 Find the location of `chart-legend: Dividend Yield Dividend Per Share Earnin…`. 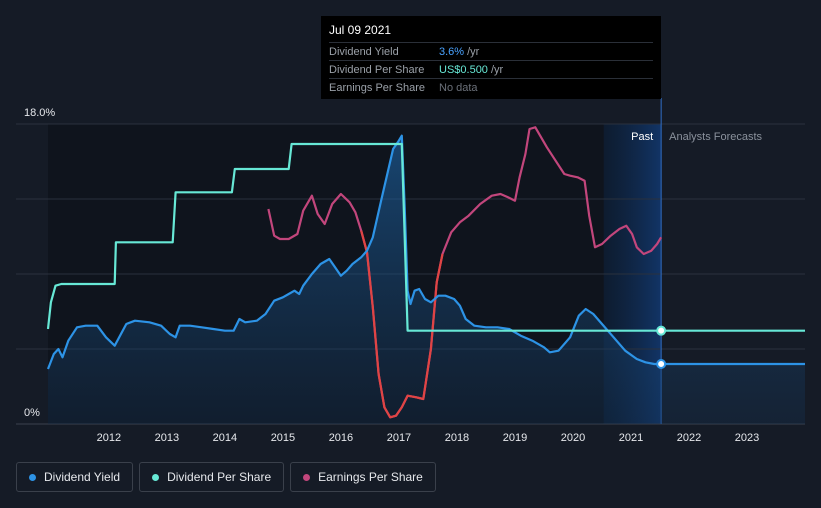

chart-legend: Dividend Yield Dividend Per Share Earnin… is located at coordinates (226, 477).